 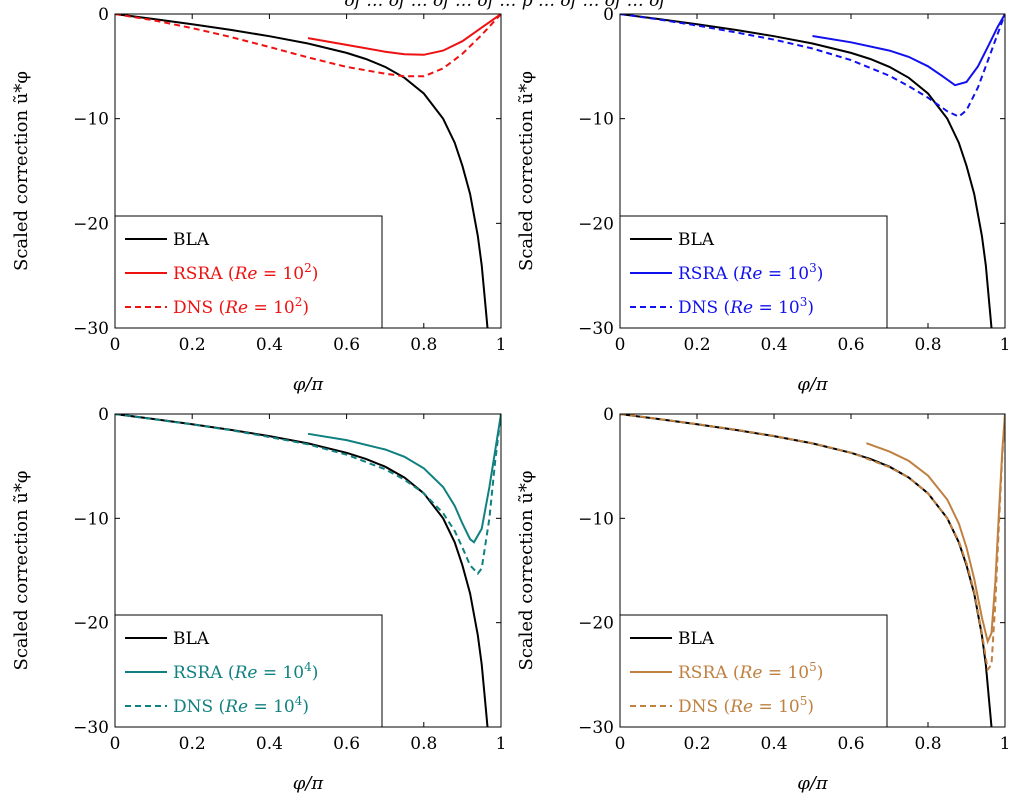 What do you see at coordinates (506, 5) in the screenshot?
I see `figure-caption-fragment: of … of … of … of … p … of … of … of` at bounding box center [506, 5].